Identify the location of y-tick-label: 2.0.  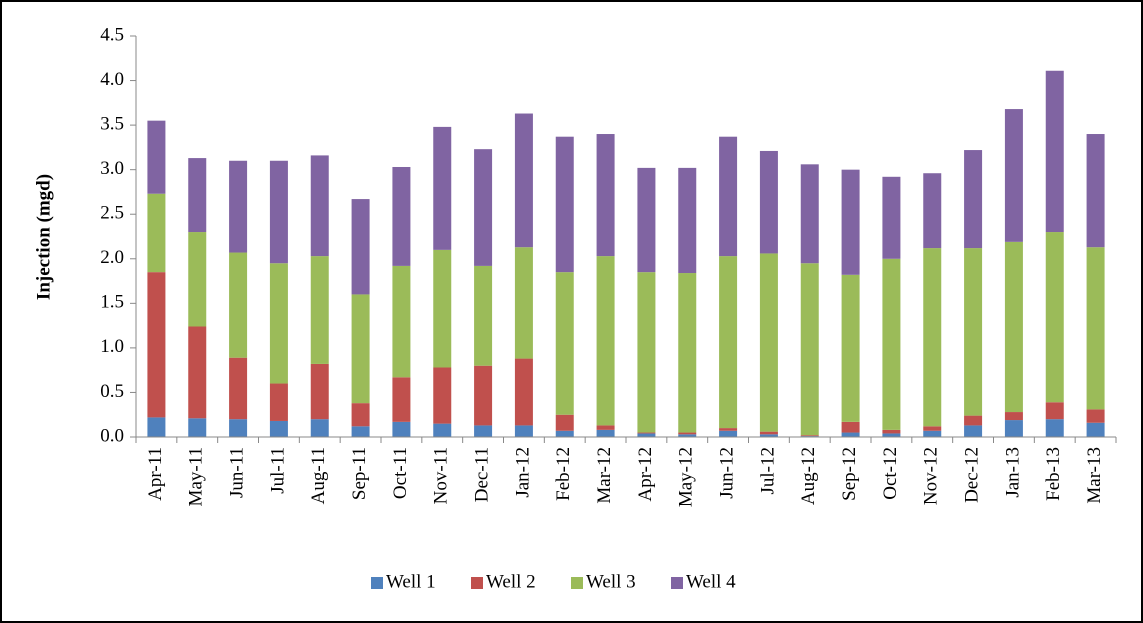
(112, 257).